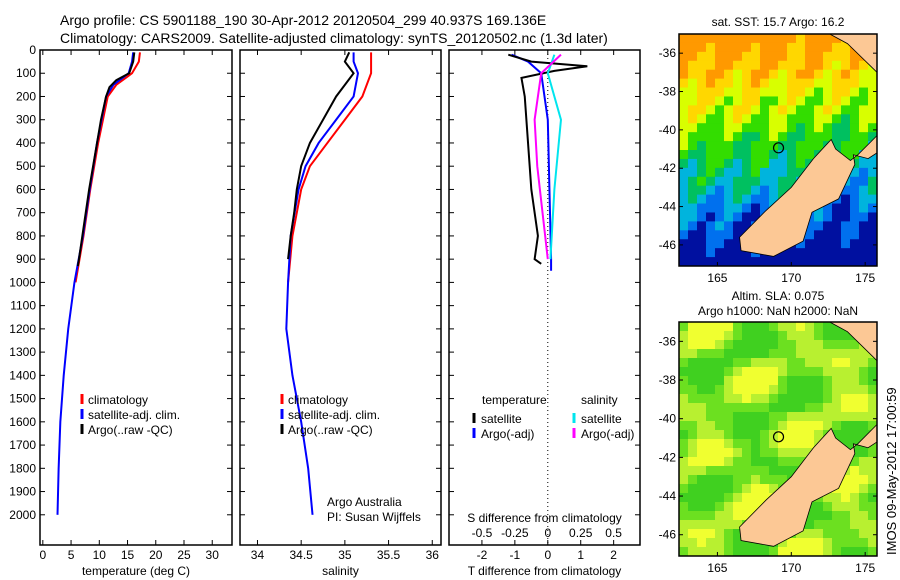 The height and width of the screenshot is (580, 900). Describe the element at coordinates (580, 555) in the screenshot. I see `x-tick-label: 1` at that location.